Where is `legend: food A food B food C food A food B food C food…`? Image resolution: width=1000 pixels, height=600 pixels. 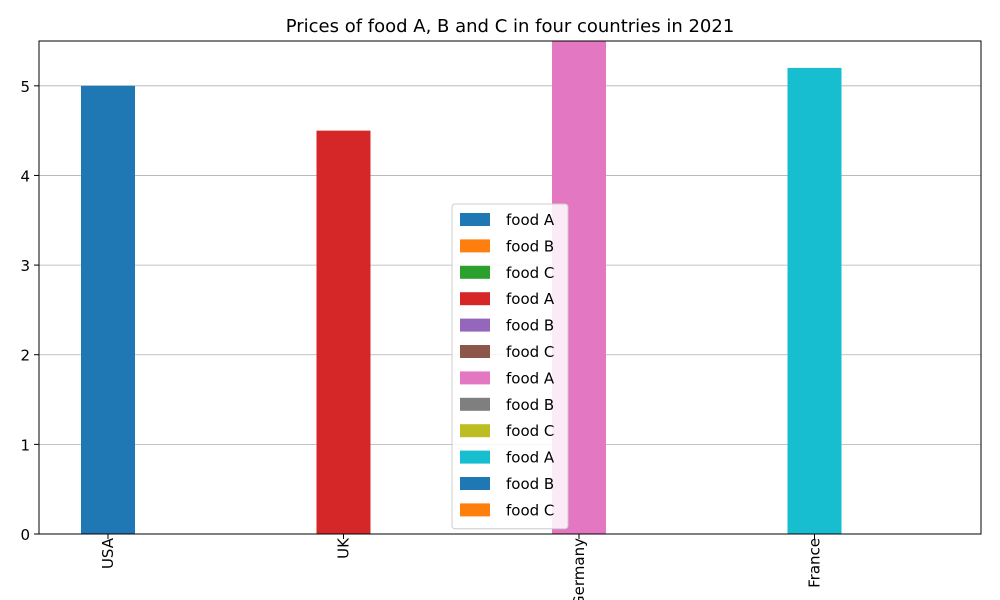
legend: food A food B food C food A food B food C food… is located at coordinates (510, 366).